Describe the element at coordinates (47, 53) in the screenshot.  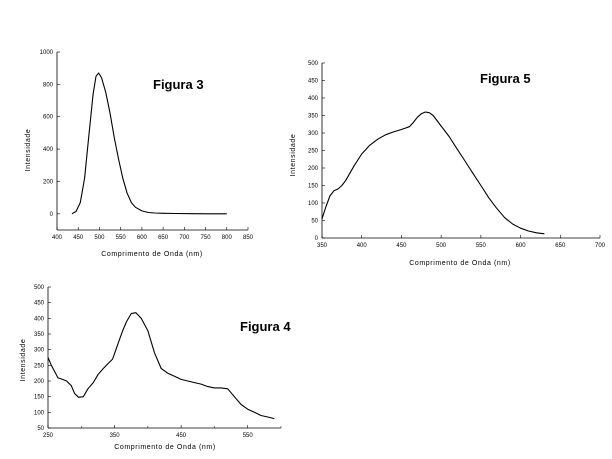
I see `y-tick-label: 1000` at that location.